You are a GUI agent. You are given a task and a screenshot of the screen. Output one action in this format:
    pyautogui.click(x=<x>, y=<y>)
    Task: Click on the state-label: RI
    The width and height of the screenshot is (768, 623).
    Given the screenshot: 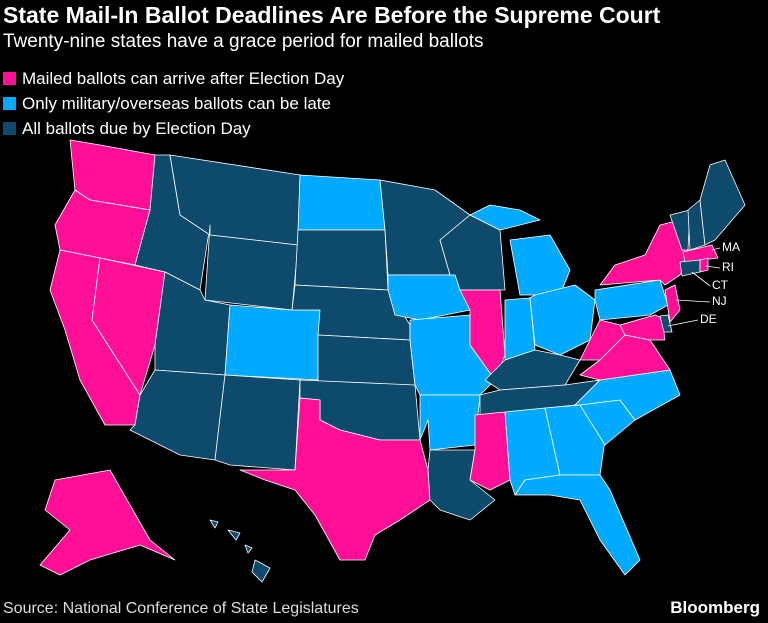 What is the action you would take?
    pyautogui.click(x=728, y=267)
    